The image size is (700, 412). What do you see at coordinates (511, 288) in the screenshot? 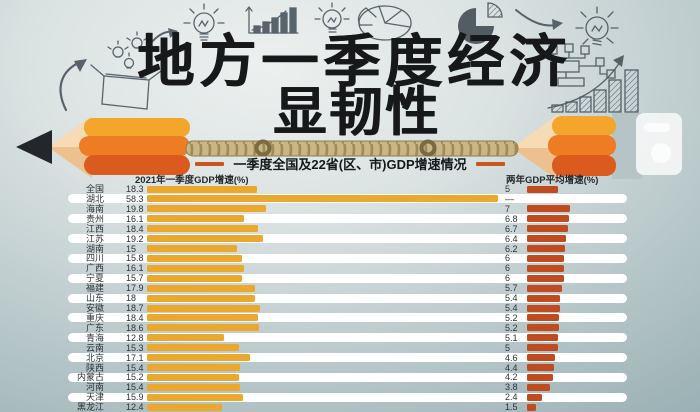
I see `two-year-avg-value: 5.7` at bounding box center [511, 288].